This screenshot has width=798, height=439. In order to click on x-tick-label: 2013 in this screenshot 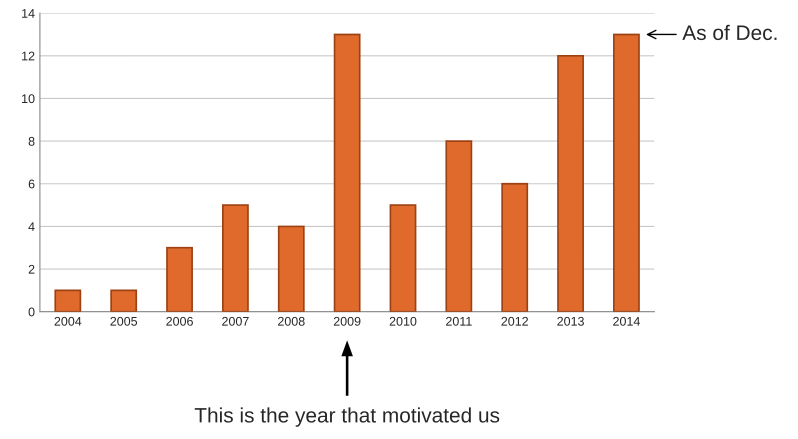, I will do `click(570, 321)`.